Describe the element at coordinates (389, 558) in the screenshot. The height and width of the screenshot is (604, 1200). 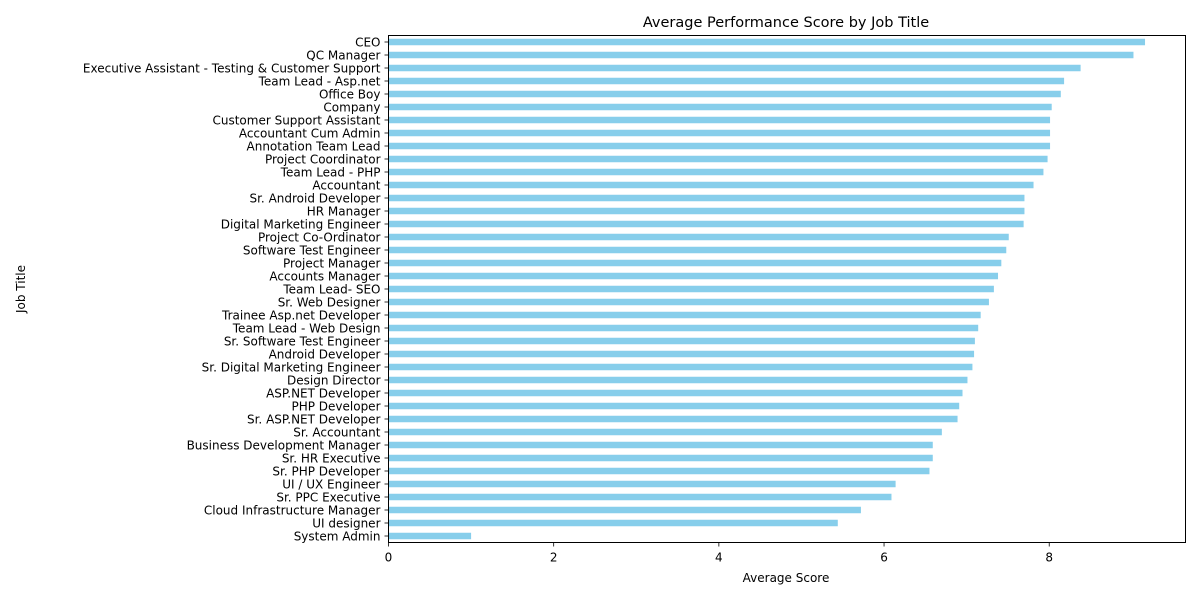
I see `x-tick-label: 0` at that location.